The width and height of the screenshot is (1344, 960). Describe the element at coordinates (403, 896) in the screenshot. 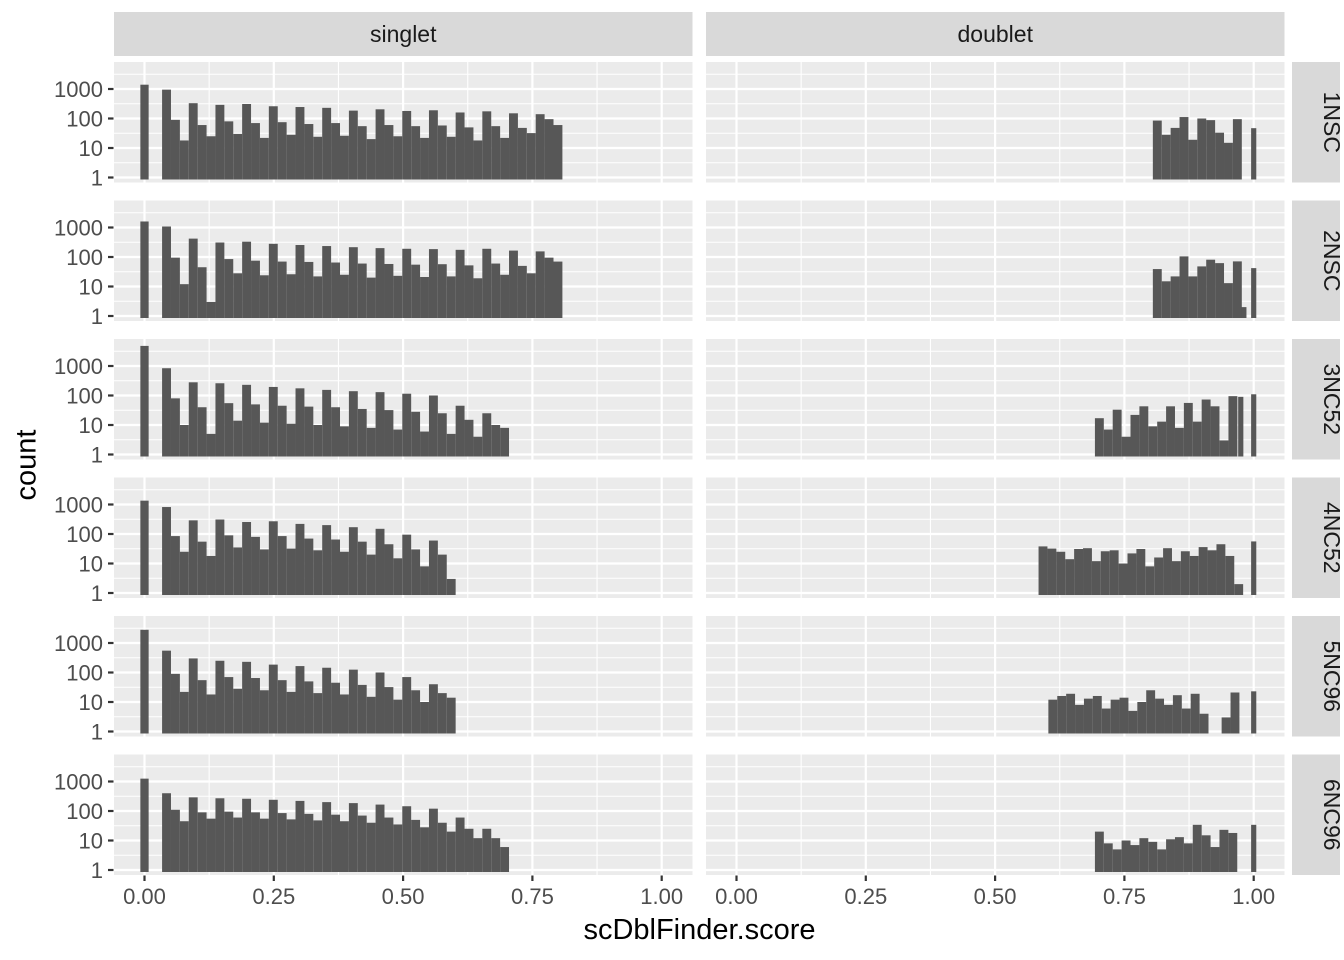

I see `x-tick-label: 0.50` at that location.